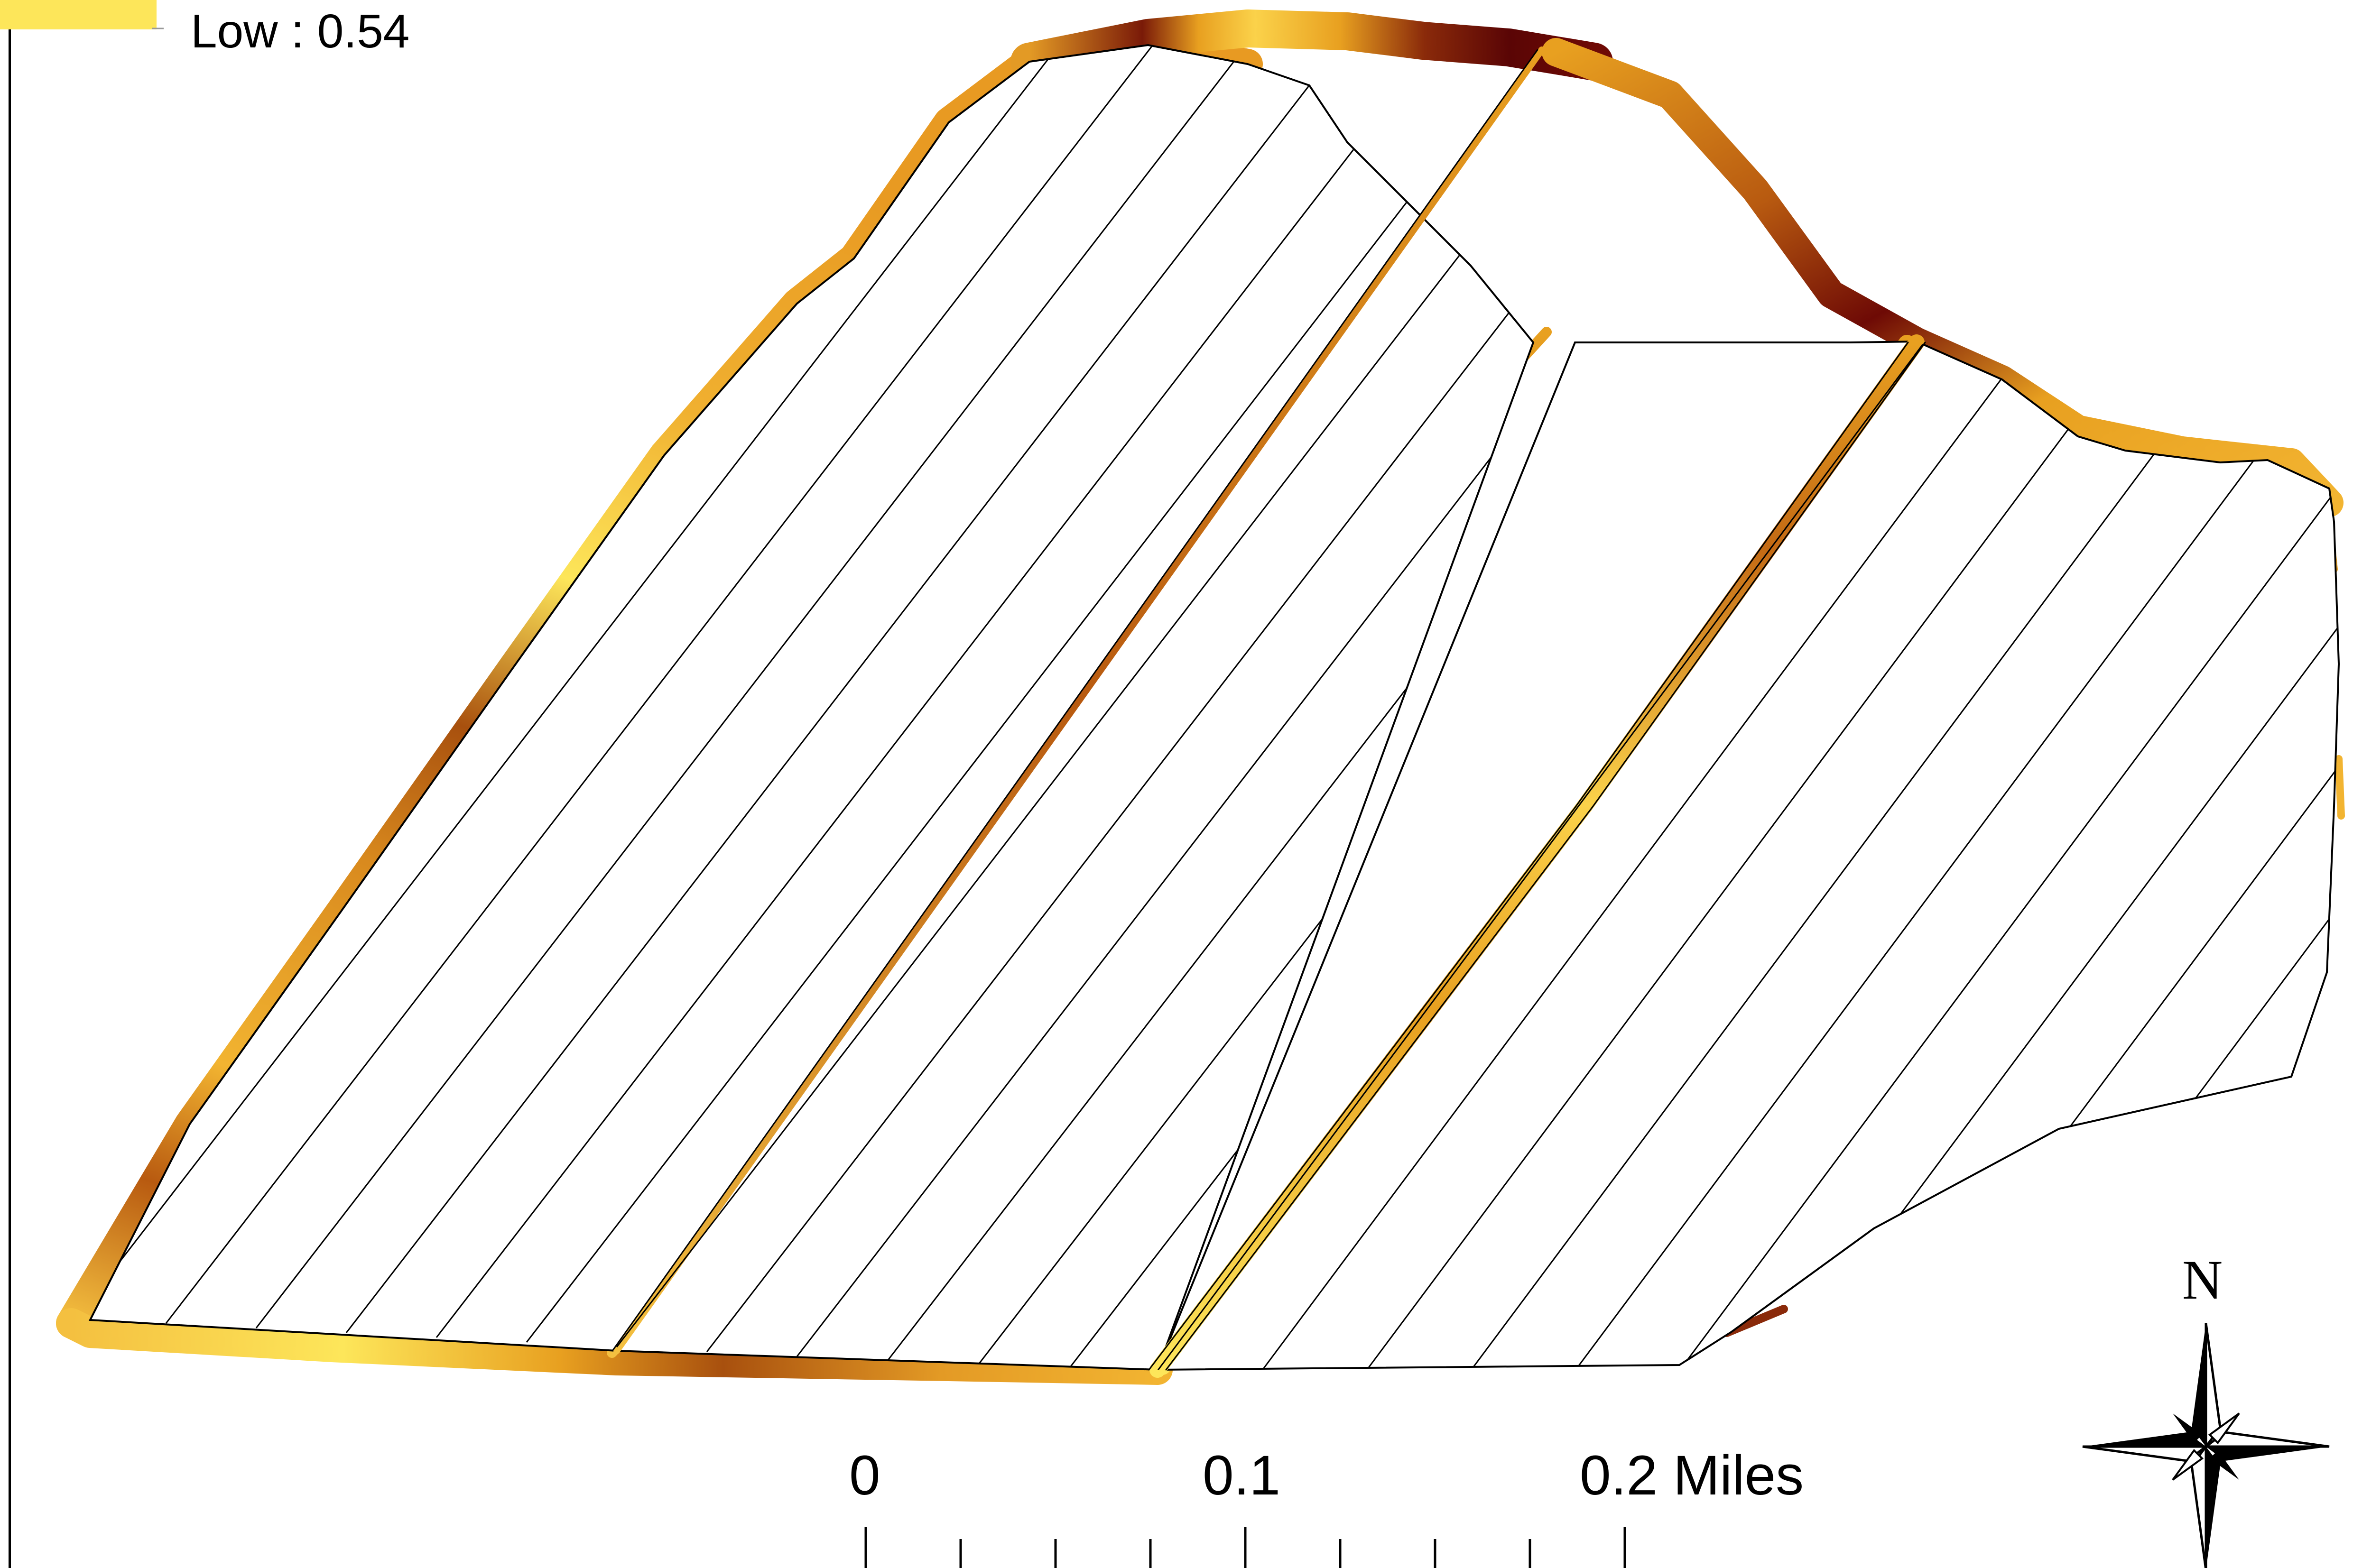  Describe the element at coordinates (1245, 1548) in the screenshot. I see `scale-bar` at that location.